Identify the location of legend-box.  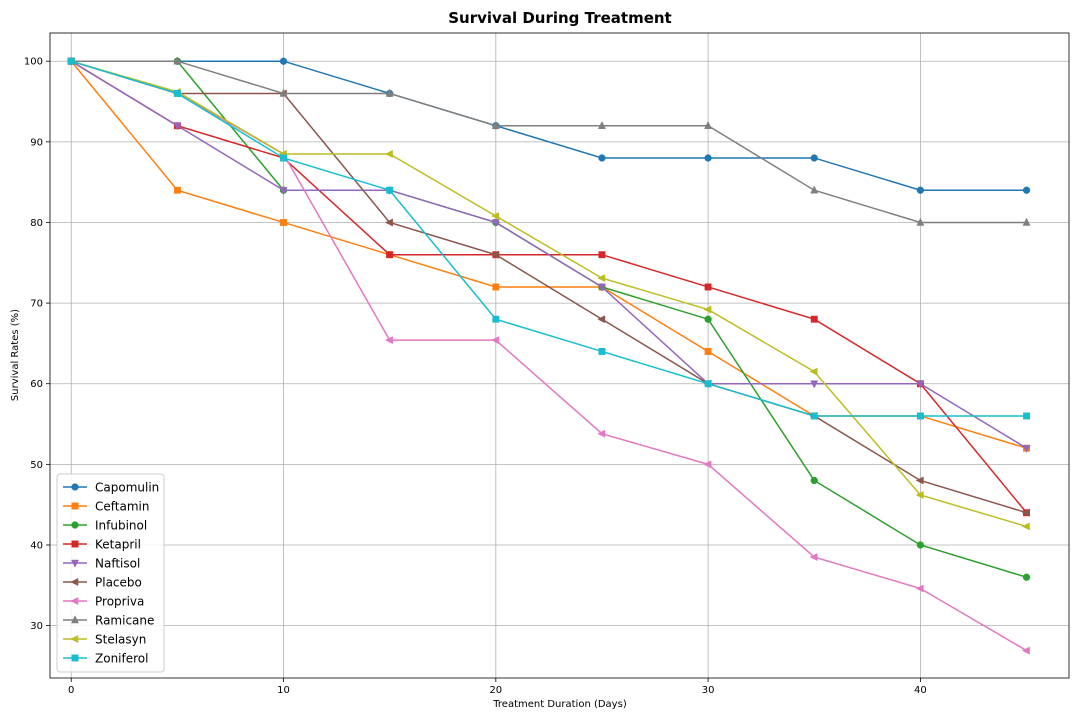
(110, 573).